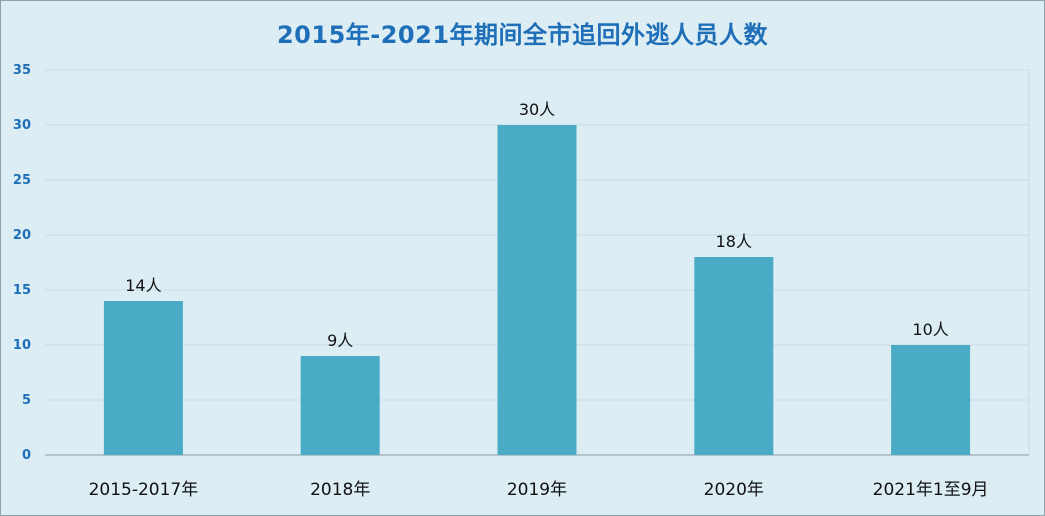  What do you see at coordinates (22, 125) in the screenshot?
I see `y-tick-label: 30` at bounding box center [22, 125].